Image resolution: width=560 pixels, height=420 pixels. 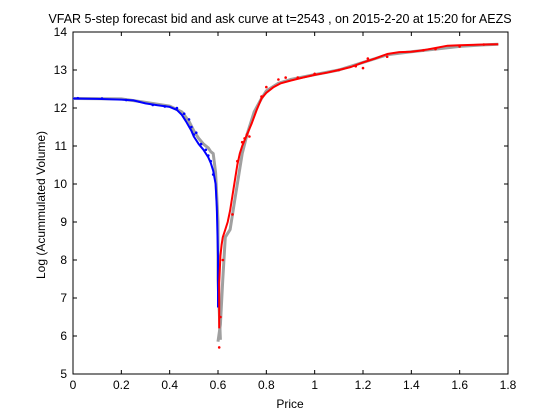 I want to click on x-tick-label: 1.8, so click(x=508, y=385).